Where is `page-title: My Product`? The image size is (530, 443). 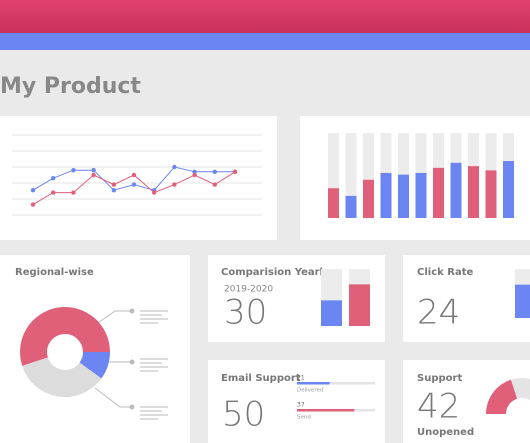
page-title: My Product is located at coordinates (70, 86).